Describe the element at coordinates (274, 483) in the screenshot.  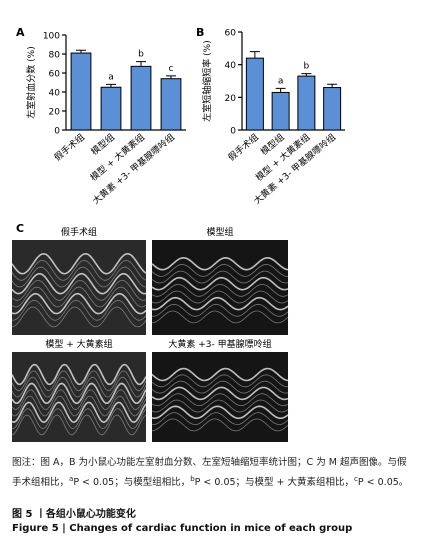
I see `caption-text: P < 0.05；与模型 + 大黄素组相比，` at that location.